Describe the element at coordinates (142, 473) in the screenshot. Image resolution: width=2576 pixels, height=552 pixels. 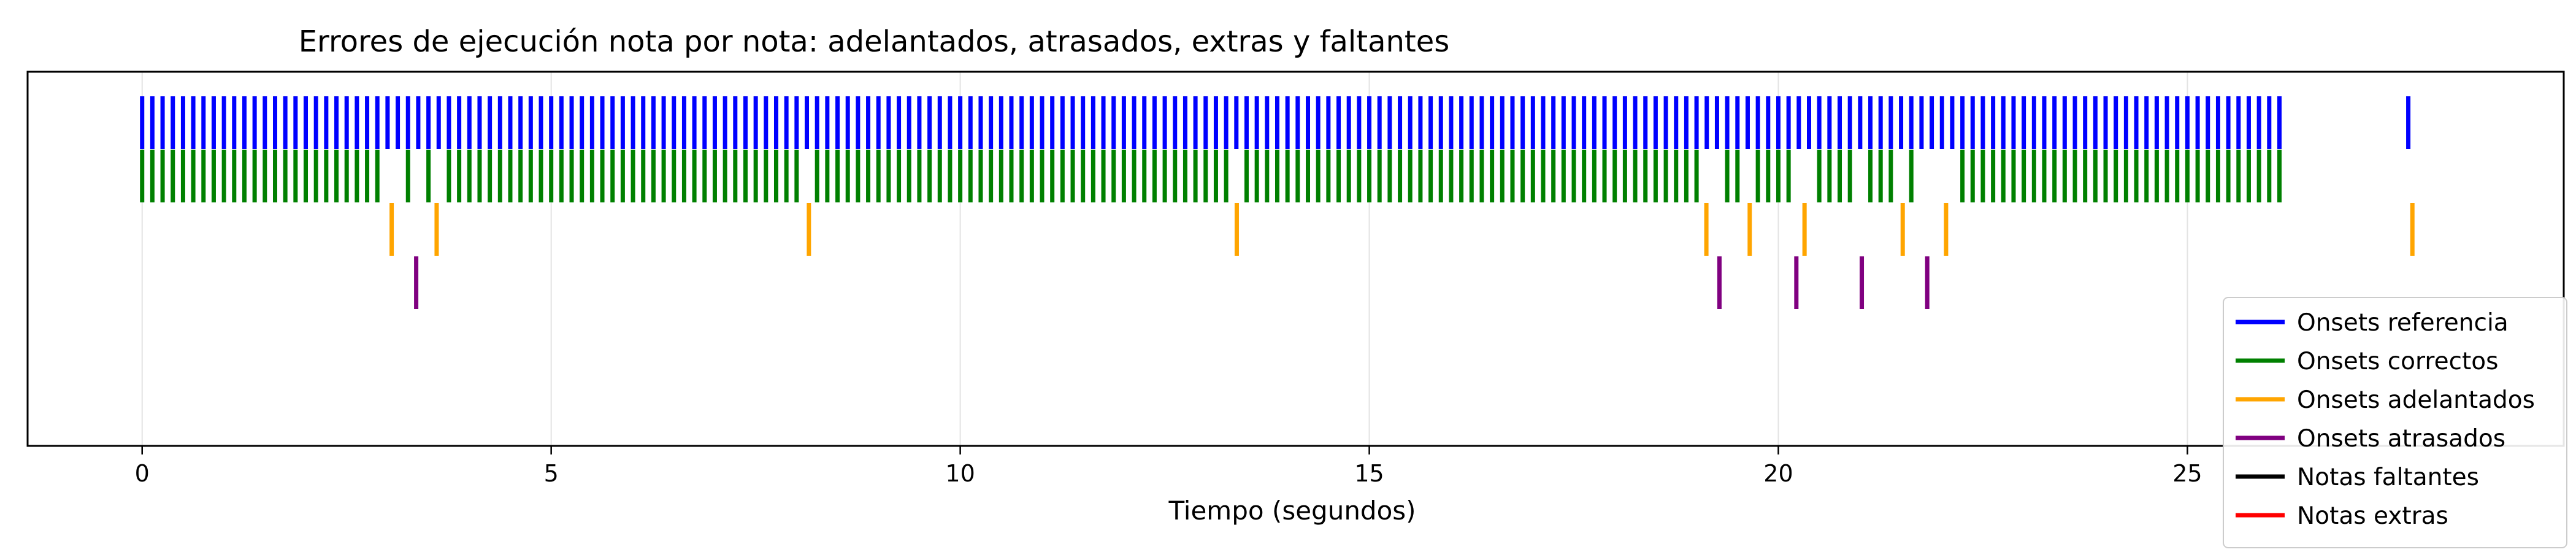
I see `x-tick-label: 0` at that location.